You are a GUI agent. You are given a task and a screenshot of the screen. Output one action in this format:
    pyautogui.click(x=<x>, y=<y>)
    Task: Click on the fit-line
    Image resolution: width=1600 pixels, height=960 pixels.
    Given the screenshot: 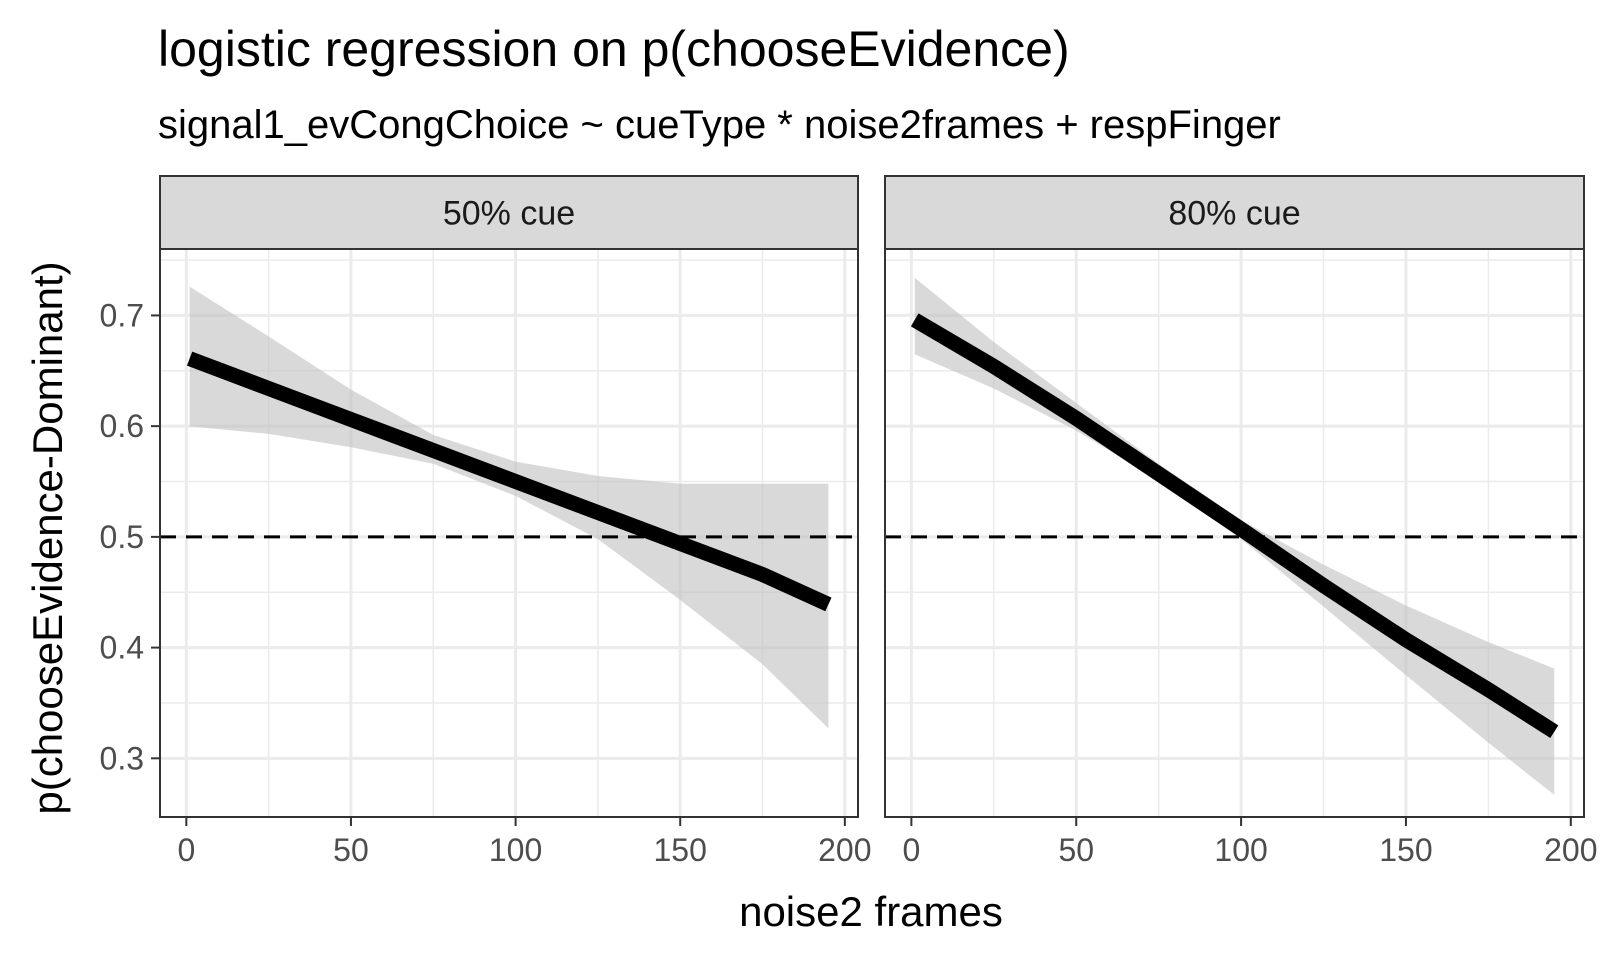 What is the action you would take?
    pyautogui.click(x=509, y=481)
    